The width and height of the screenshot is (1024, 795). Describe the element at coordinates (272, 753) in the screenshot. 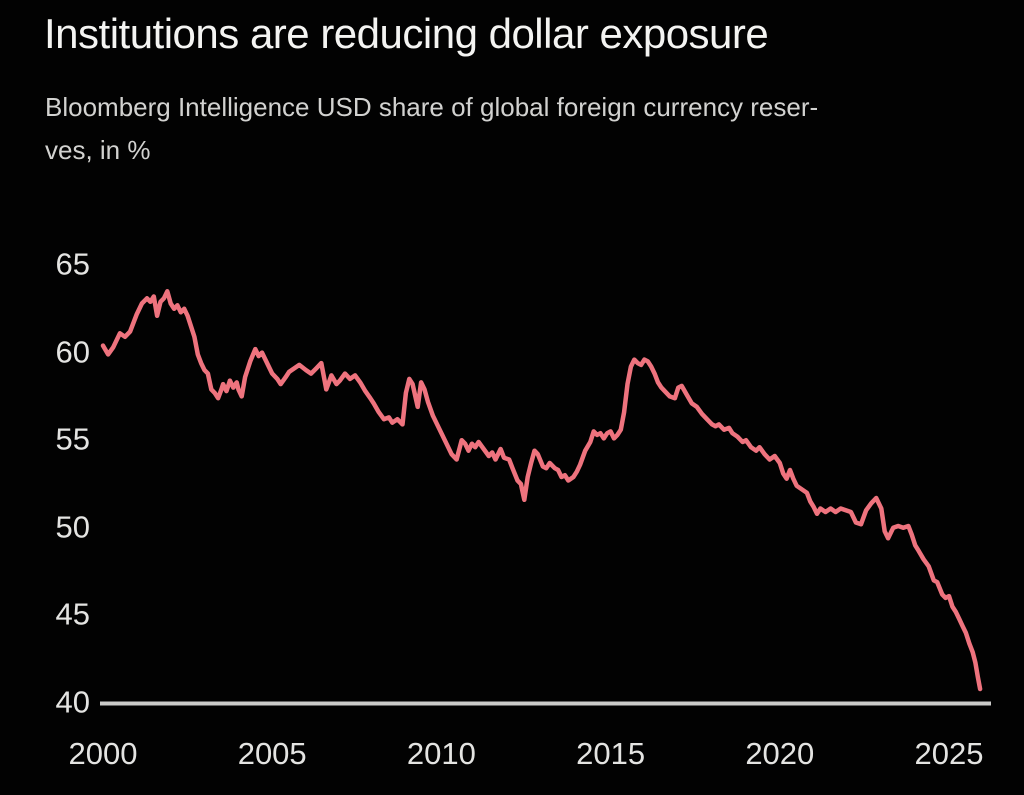

I see `x-axis-tick-label: 2005` at that location.